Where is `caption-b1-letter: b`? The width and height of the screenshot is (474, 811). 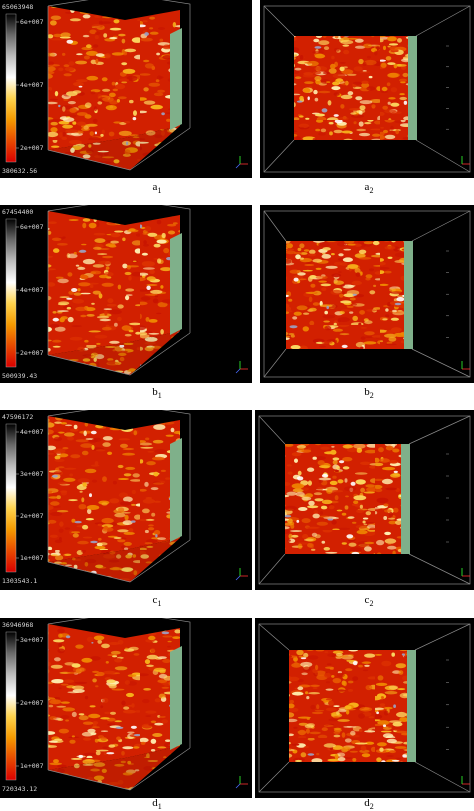 caption-b1-letter: b is located at coordinates (155, 392).